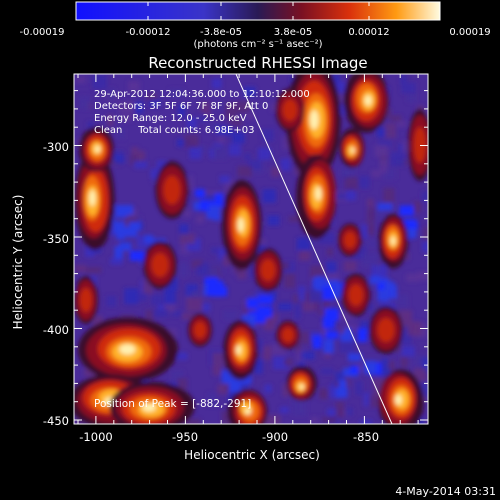 This screenshot has width=500, height=500. What do you see at coordinates (368, 32) in the screenshot?
I see `colorbar-tick-5: 0.00012` at bounding box center [368, 32].